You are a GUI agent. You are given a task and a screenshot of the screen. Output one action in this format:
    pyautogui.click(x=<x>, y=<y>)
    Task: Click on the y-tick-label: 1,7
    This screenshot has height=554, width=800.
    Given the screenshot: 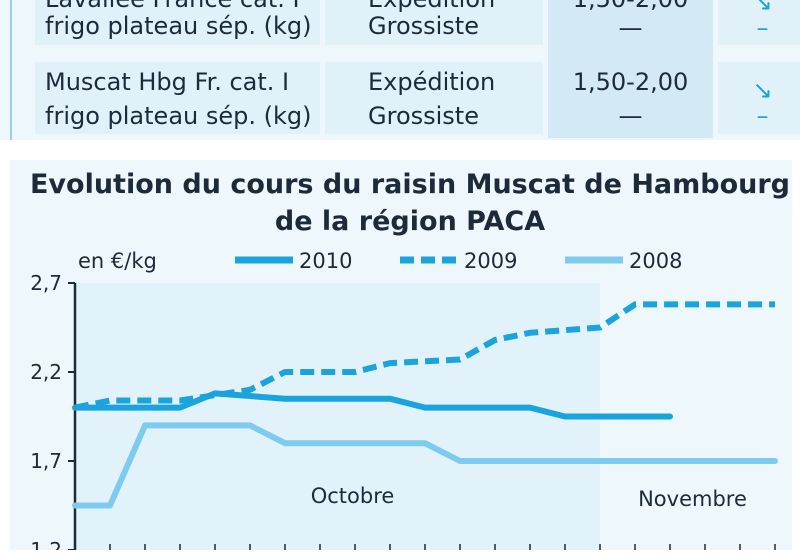 What is the action you would take?
    pyautogui.click(x=46, y=461)
    